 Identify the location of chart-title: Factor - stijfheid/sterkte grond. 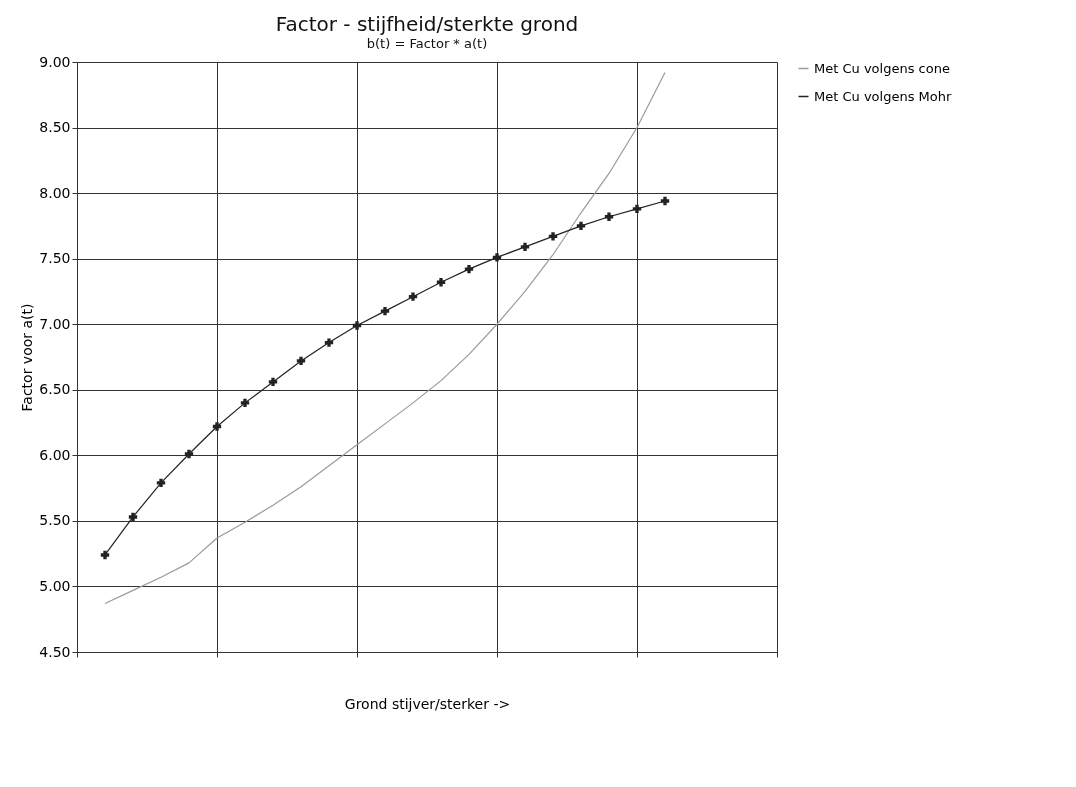
(427, 24).